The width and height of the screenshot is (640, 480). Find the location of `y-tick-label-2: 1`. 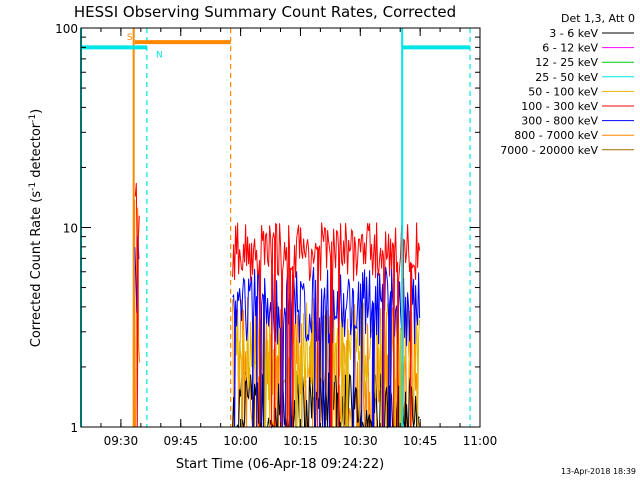

y-tick-label-2: 1 is located at coordinates (74, 428).